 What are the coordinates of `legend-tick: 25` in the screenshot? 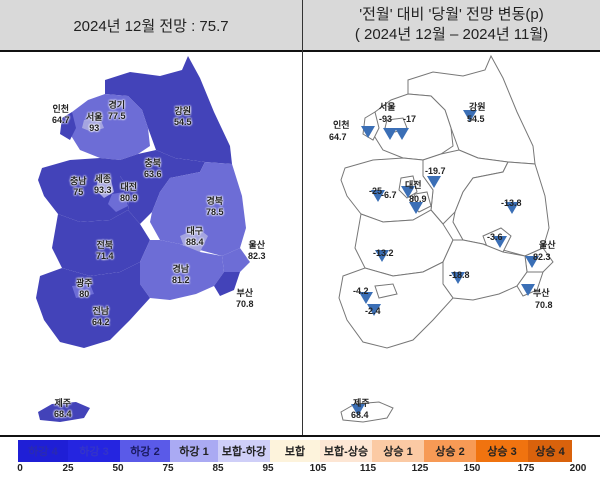 It's located at (68, 468).